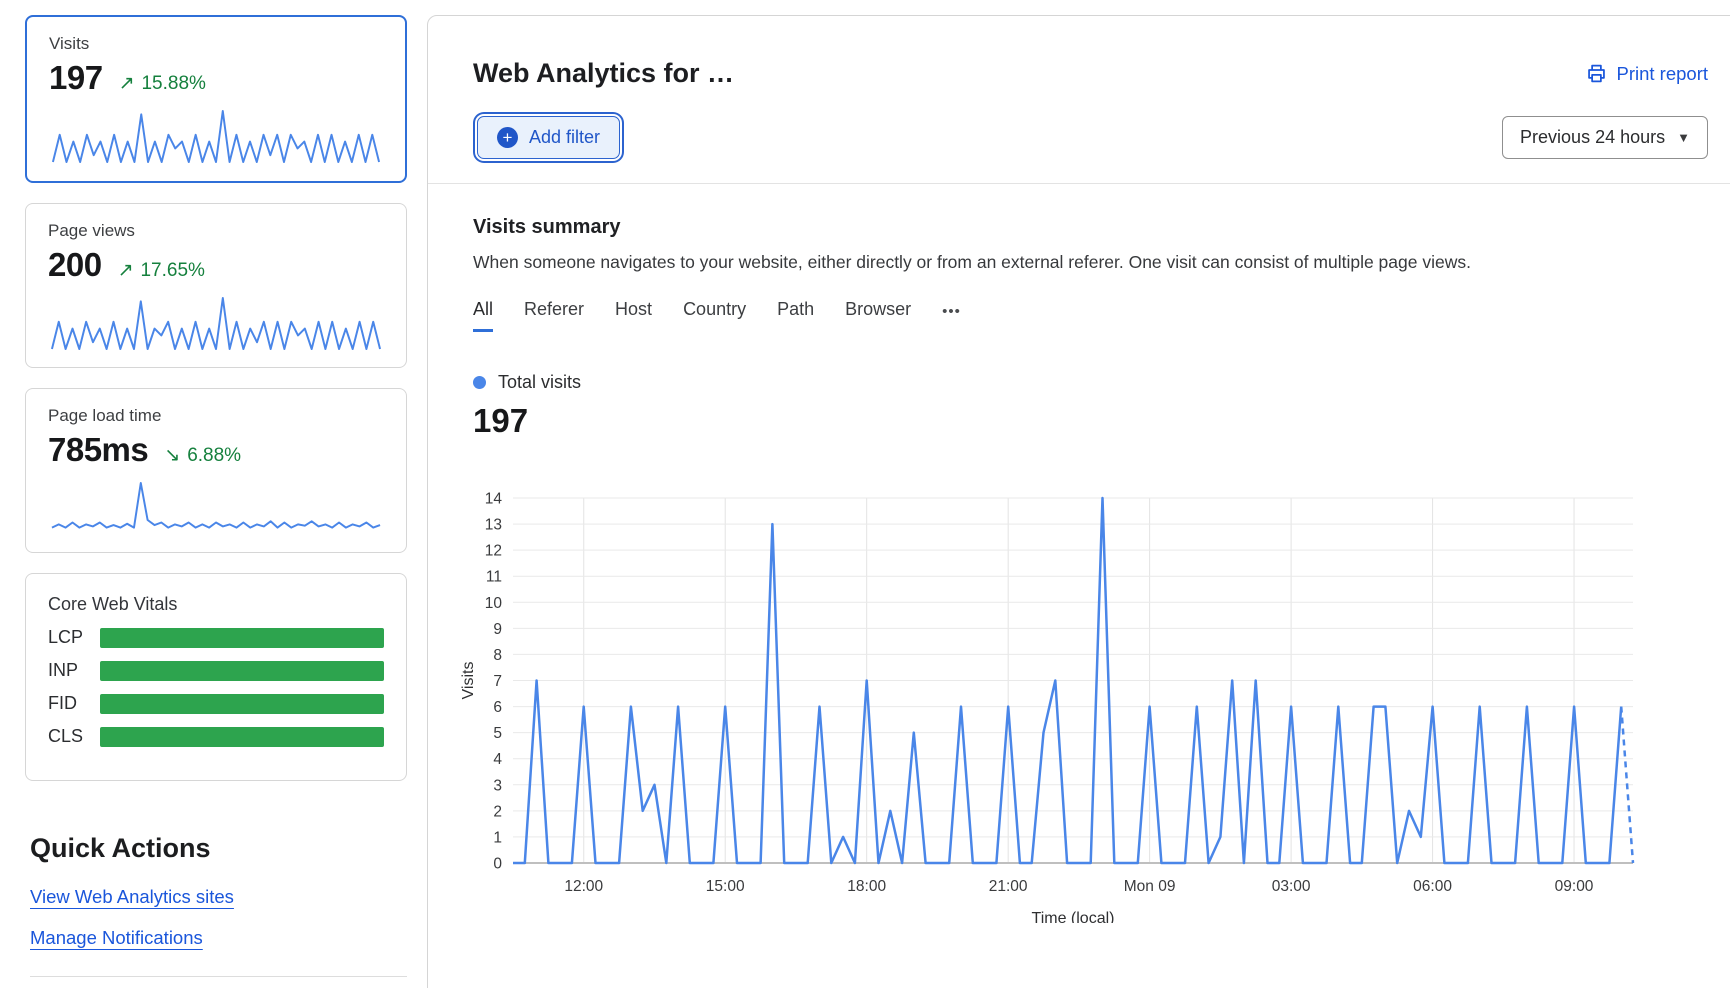 The width and height of the screenshot is (1730, 988). Describe the element at coordinates (214, 455) in the screenshot. I see `metric-delta: 6.88%` at that location.